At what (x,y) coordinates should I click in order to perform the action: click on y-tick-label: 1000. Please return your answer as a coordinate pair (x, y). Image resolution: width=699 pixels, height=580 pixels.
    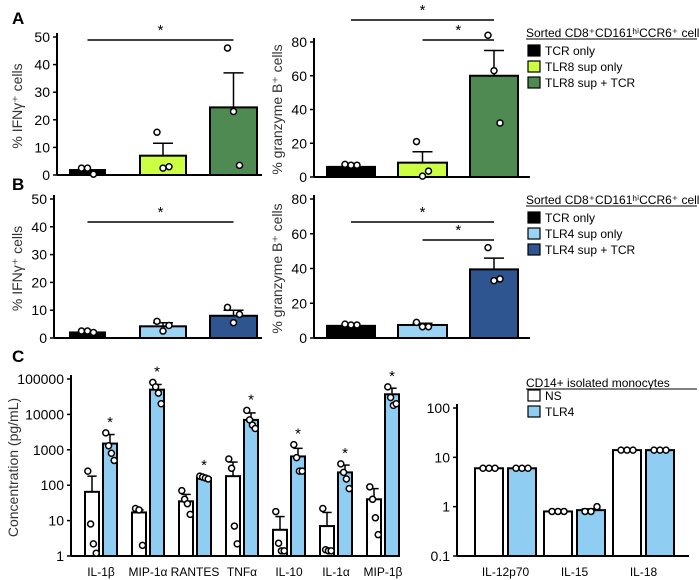
    Looking at the image, I should click on (48, 450).